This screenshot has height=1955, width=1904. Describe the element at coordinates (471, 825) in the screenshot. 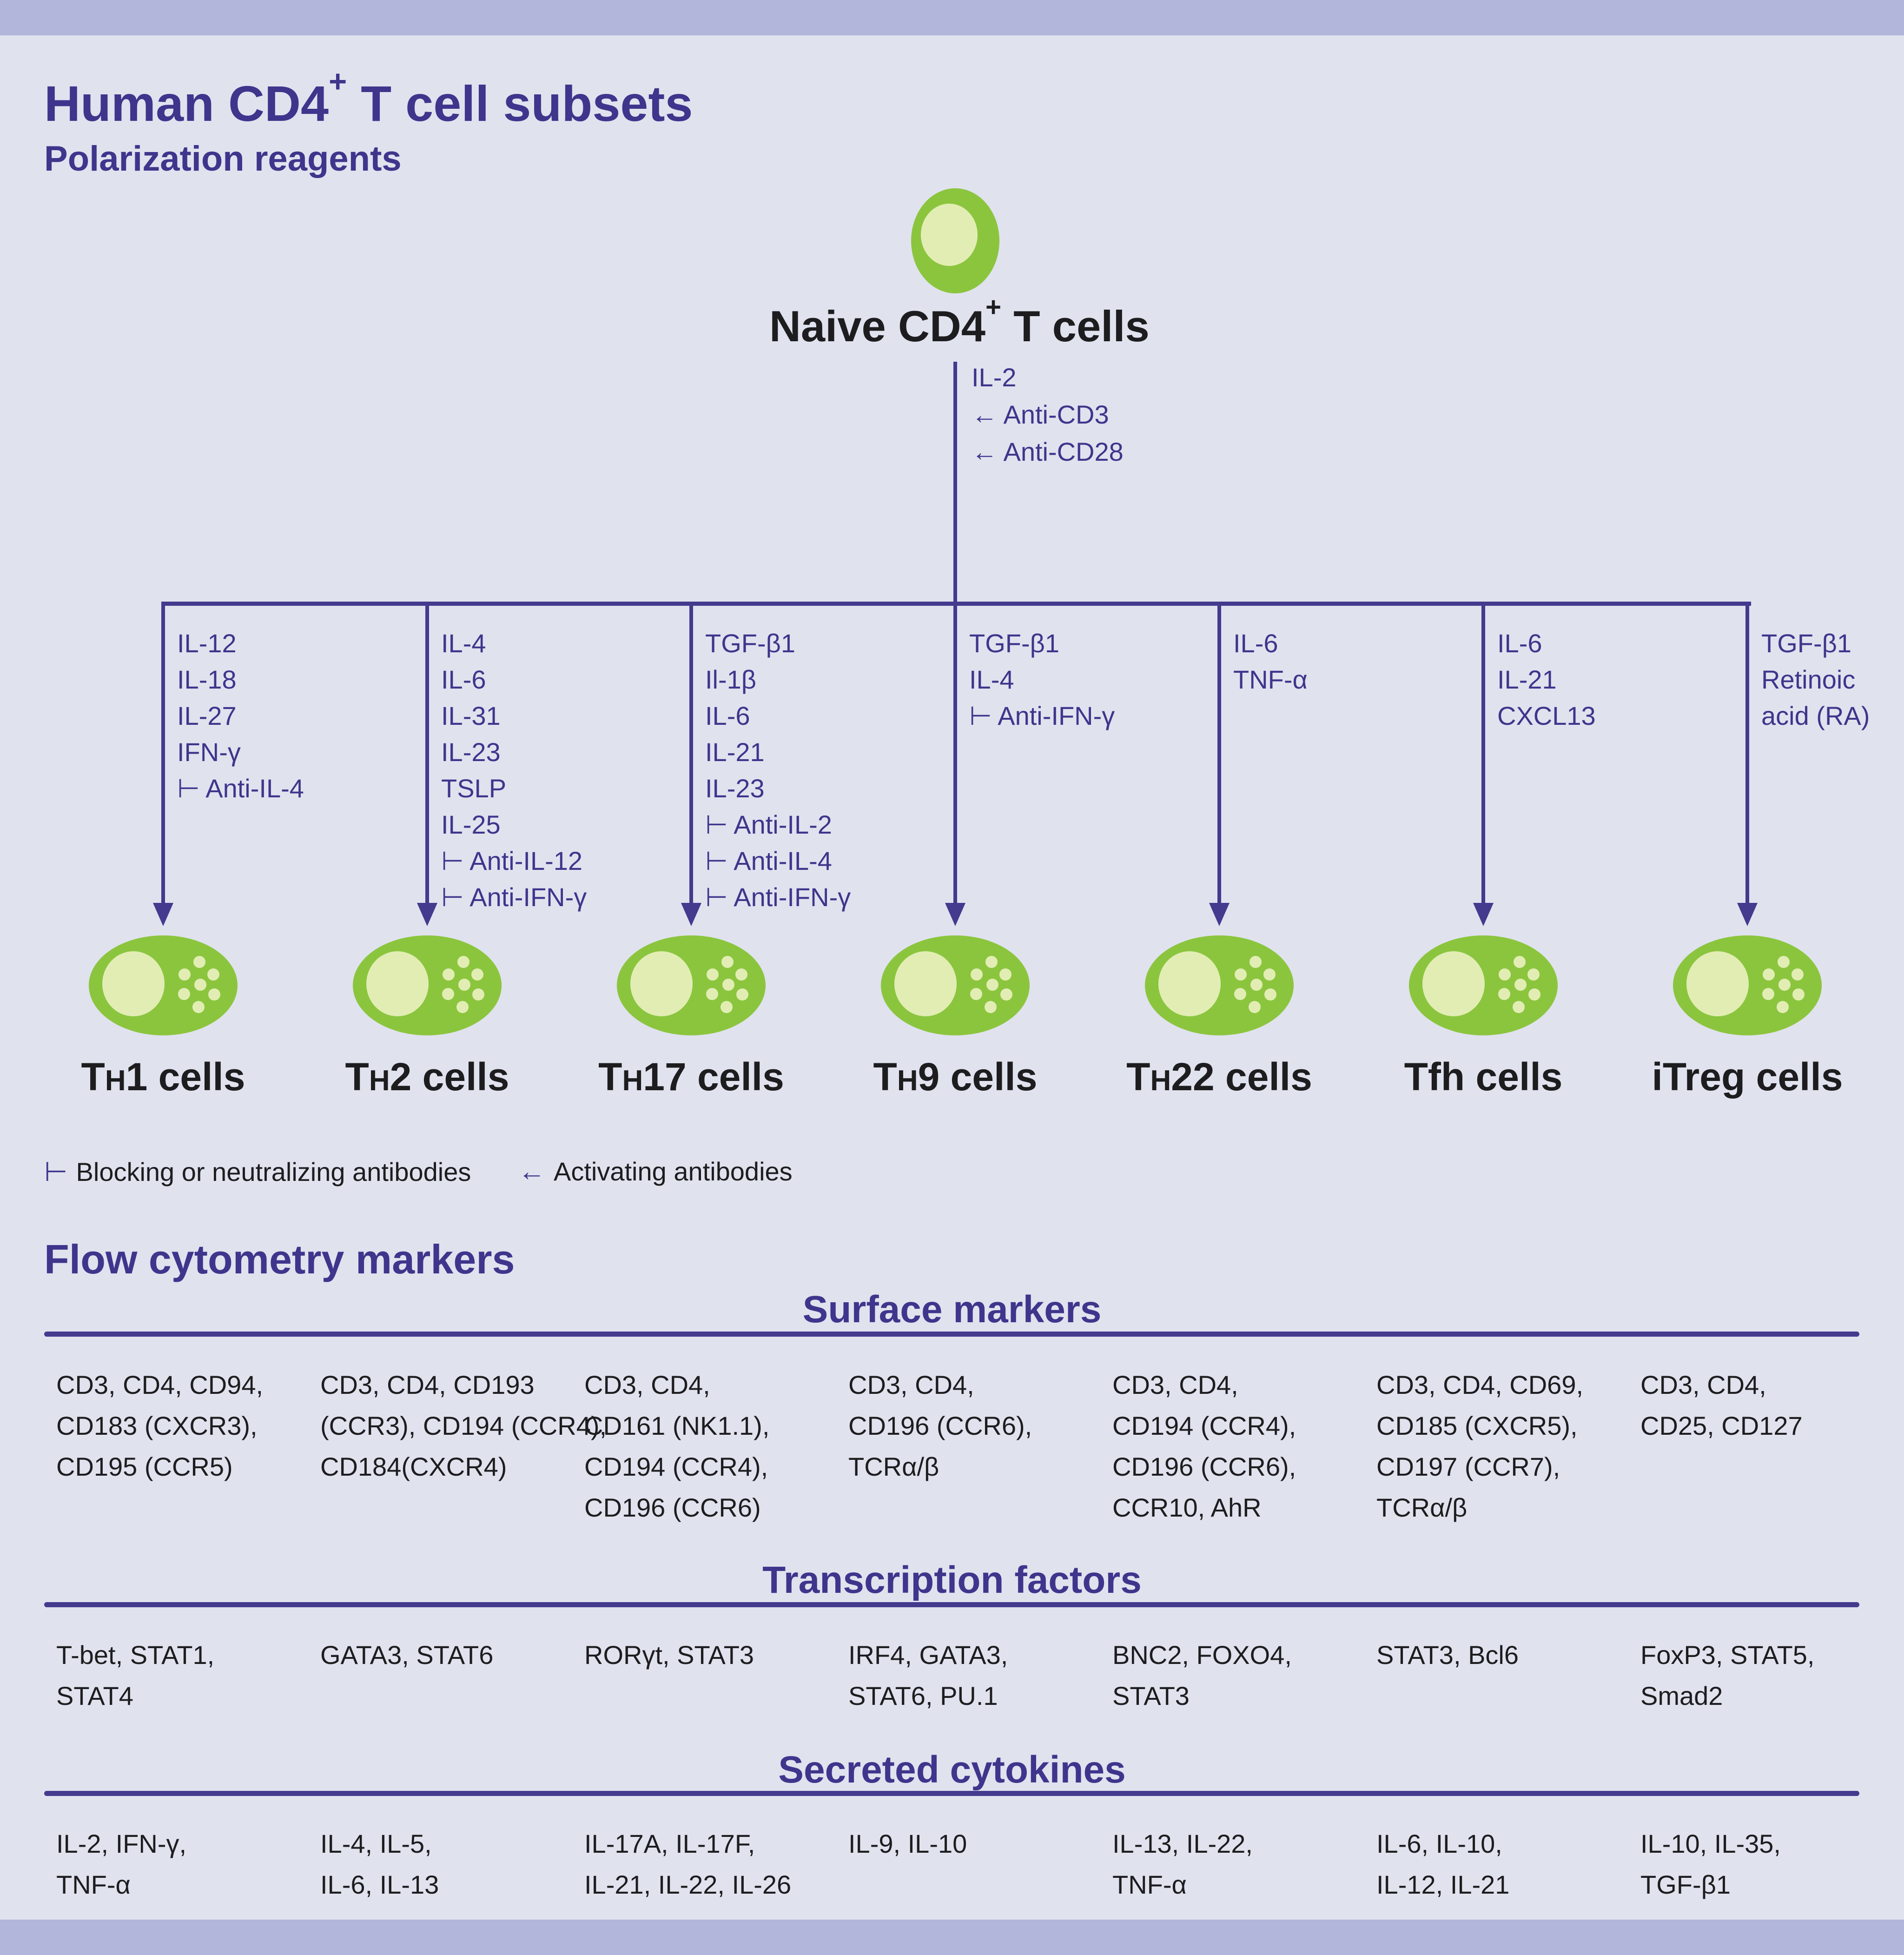

I see `reagent-line: IL-25` at that location.